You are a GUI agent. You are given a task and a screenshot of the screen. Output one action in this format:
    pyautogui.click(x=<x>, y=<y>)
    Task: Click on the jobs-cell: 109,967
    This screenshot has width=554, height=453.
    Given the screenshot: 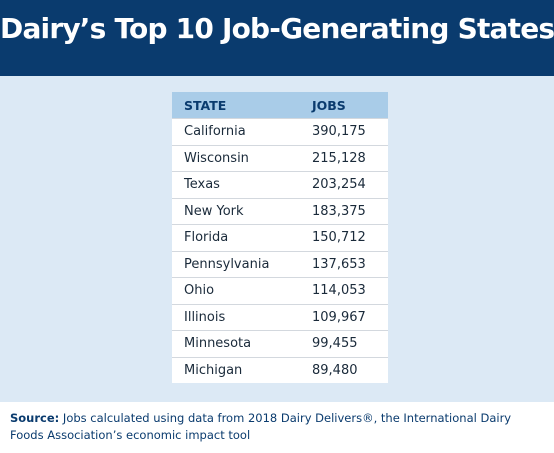 What is the action you would take?
    pyautogui.click(x=346, y=317)
    